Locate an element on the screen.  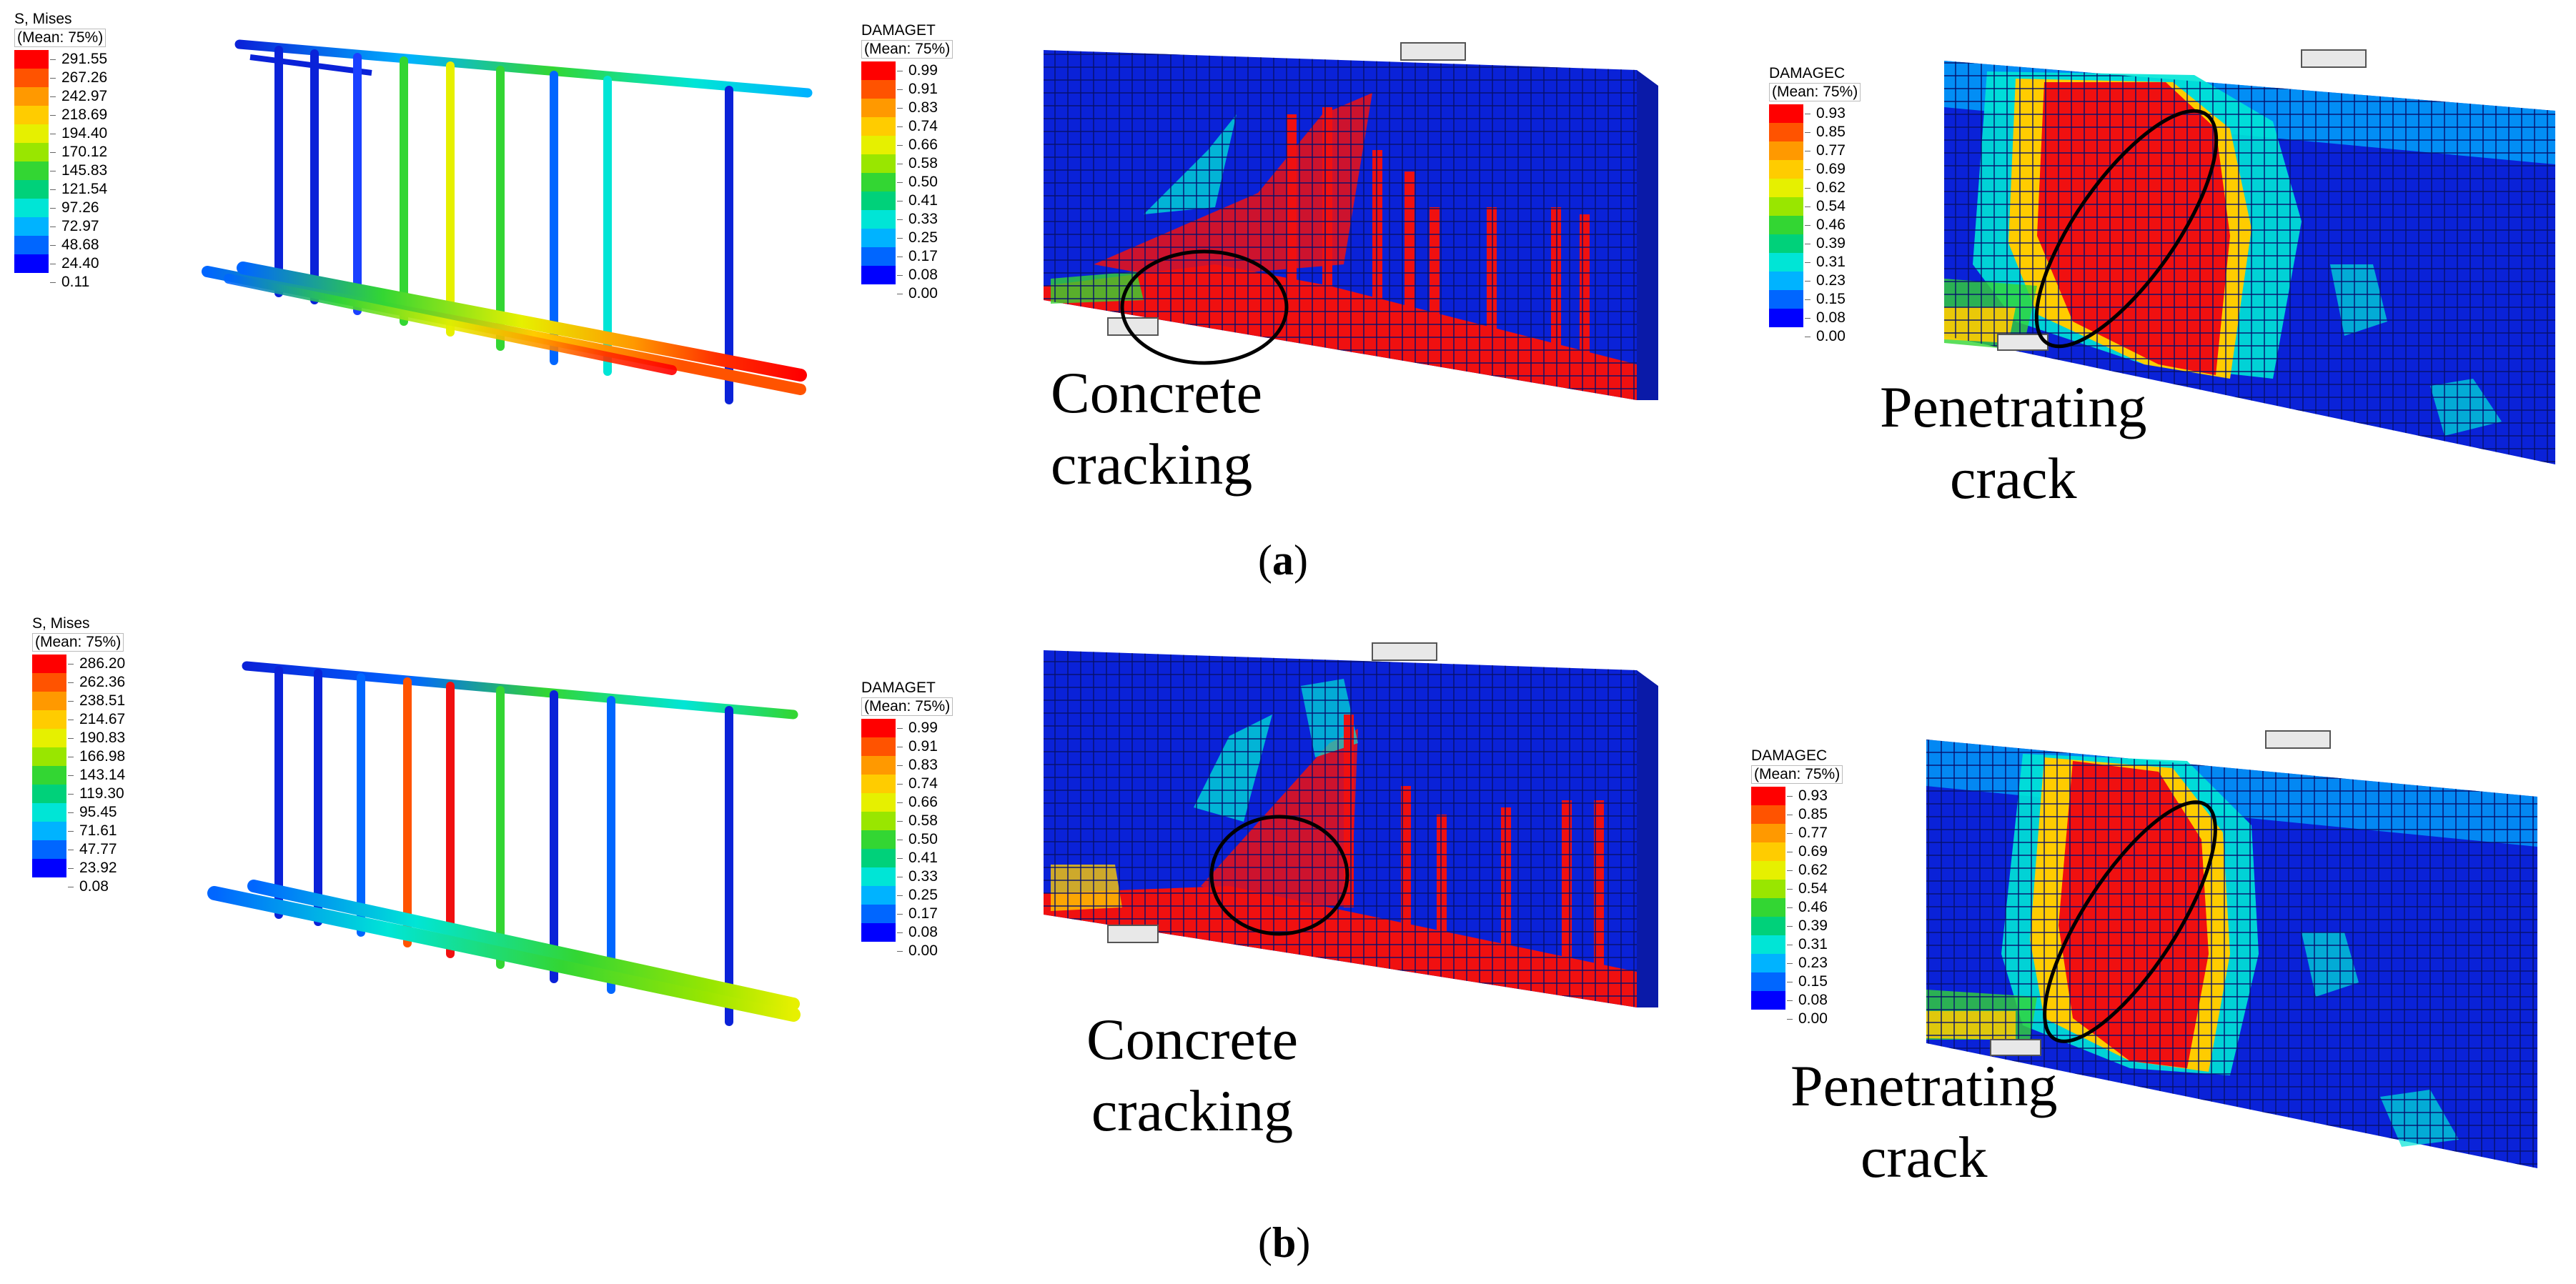
legend-value: 0.99 is located at coordinates (923, 728).